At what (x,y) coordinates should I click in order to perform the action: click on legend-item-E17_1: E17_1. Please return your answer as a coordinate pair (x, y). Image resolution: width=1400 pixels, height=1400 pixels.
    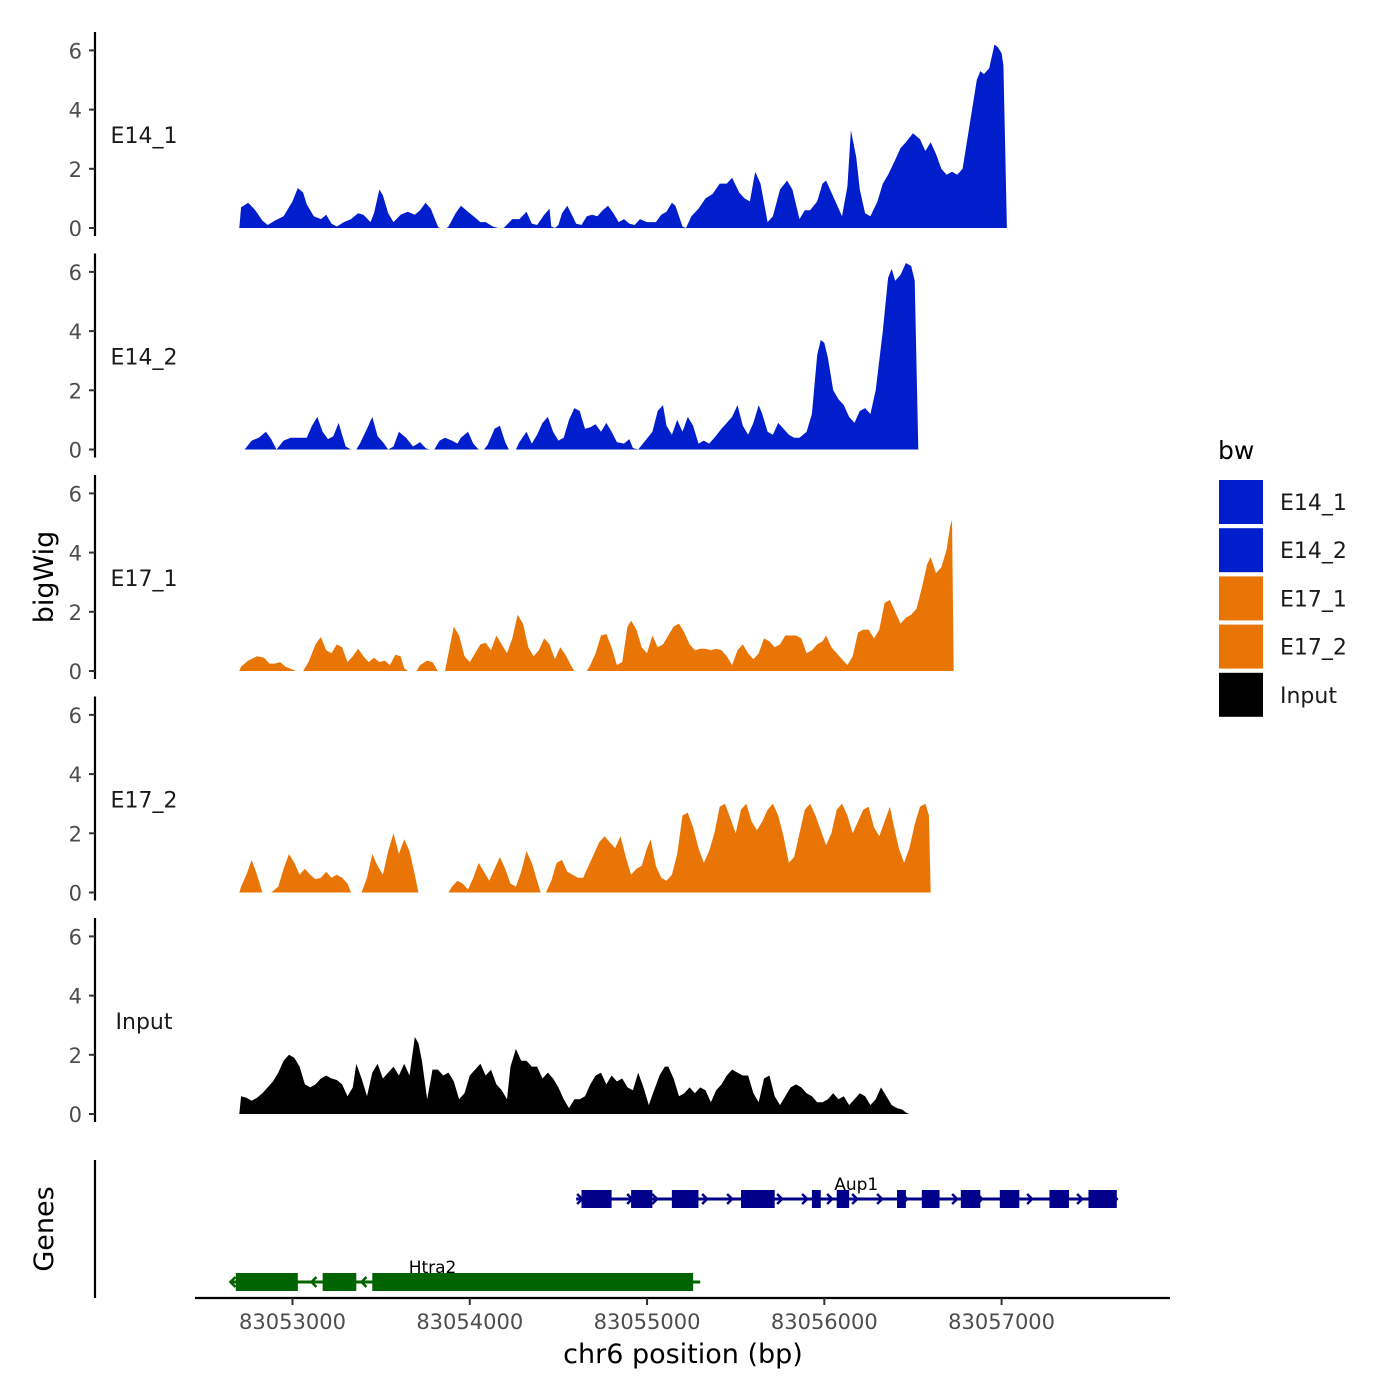
    Looking at the image, I should click on (1283, 598).